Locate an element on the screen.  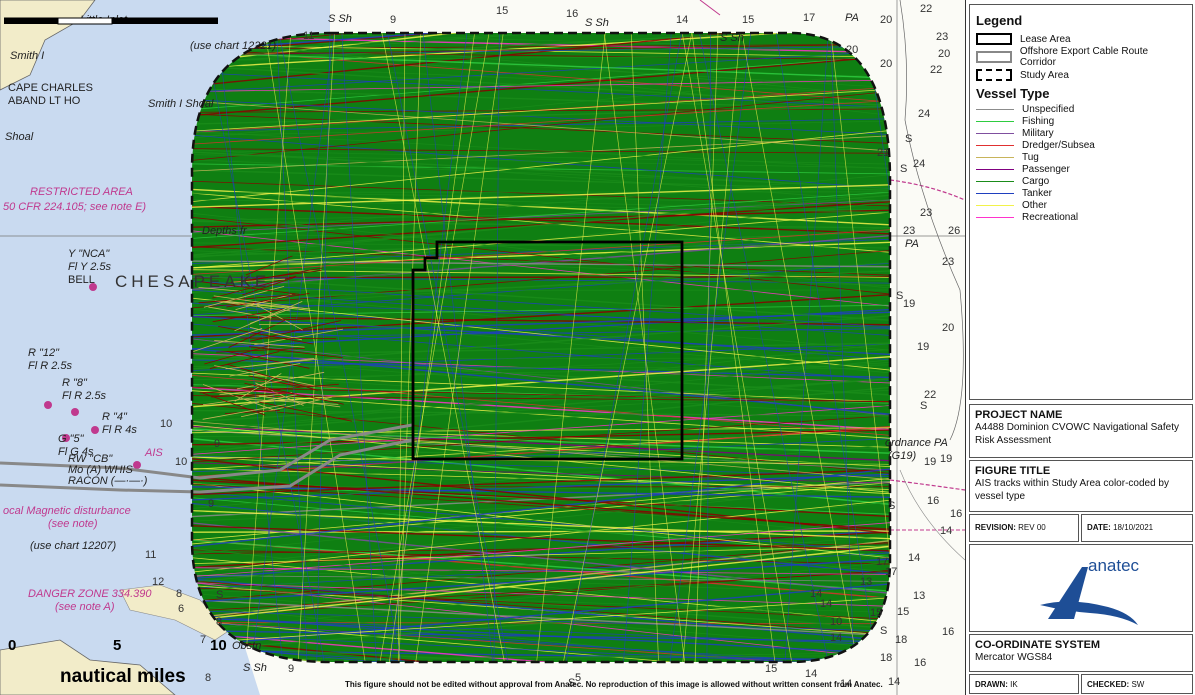
chart-place-label: G "5" is located at coordinates (71, 439).